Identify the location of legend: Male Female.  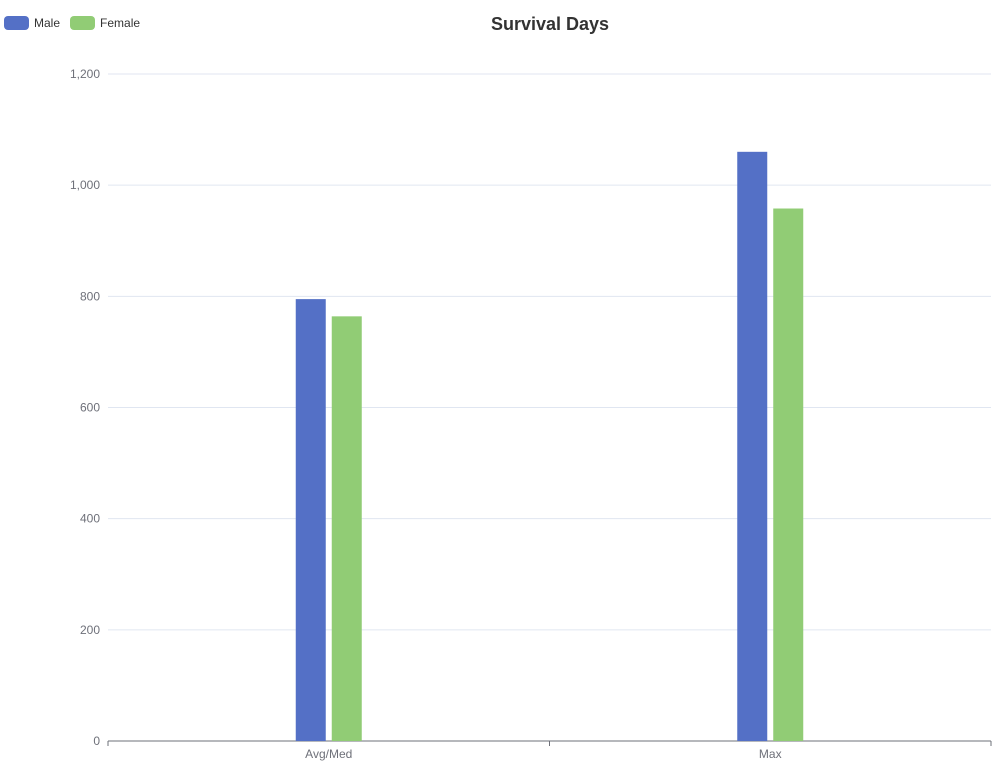
(77, 23).